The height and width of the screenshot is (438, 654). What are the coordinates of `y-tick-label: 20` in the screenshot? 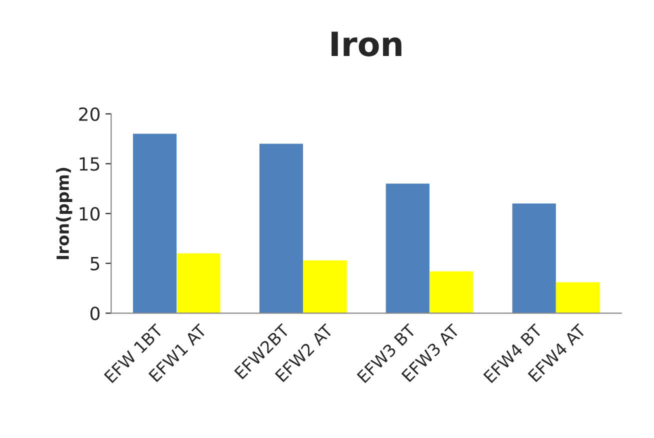 It's located at (89, 114).